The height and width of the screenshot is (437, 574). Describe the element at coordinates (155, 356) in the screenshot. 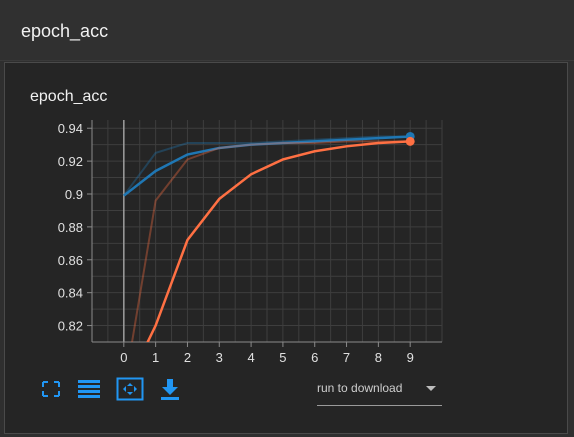

I see `x-tick-label: 1` at that location.